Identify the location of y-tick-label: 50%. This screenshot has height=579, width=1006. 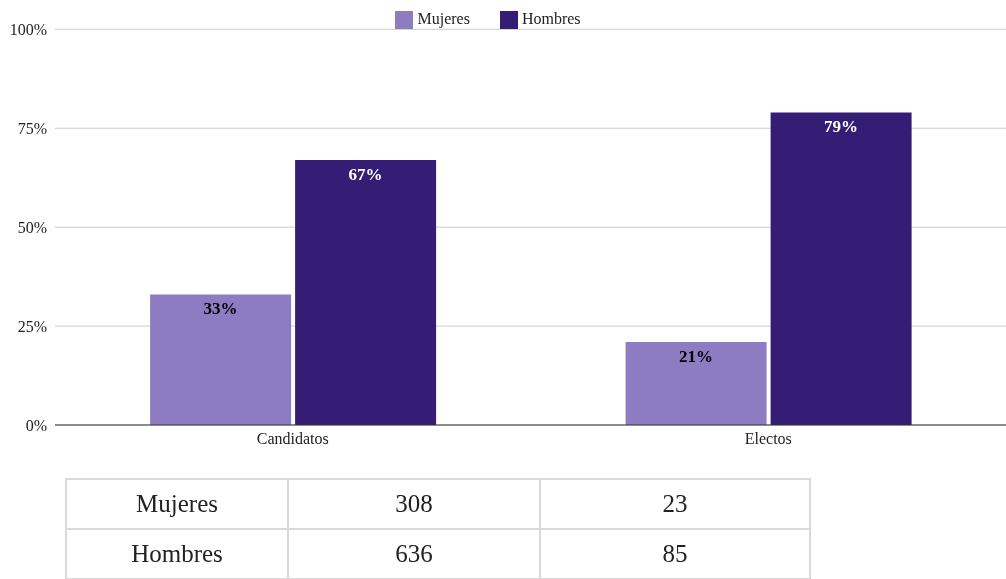
(32, 227).